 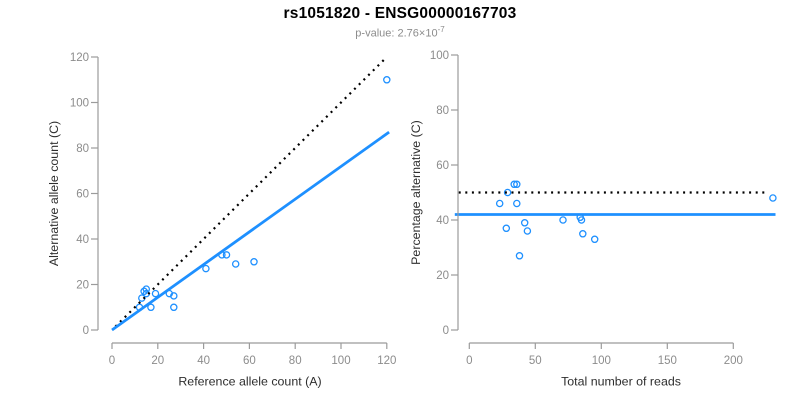 I want to click on x-tick-label: 200, so click(x=733, y=361).